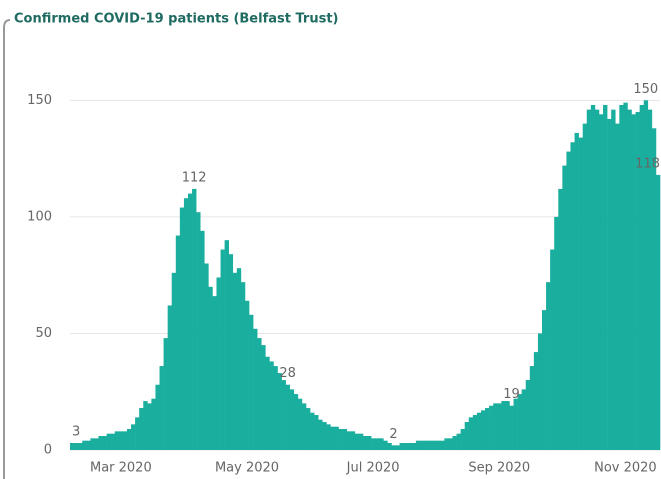 The width and height of the screenshot is (661, 479). What do you see at coordinates (39, 100) in the screenshot?
I see `y-tick-label: 150` at bounding box center [39, 100].